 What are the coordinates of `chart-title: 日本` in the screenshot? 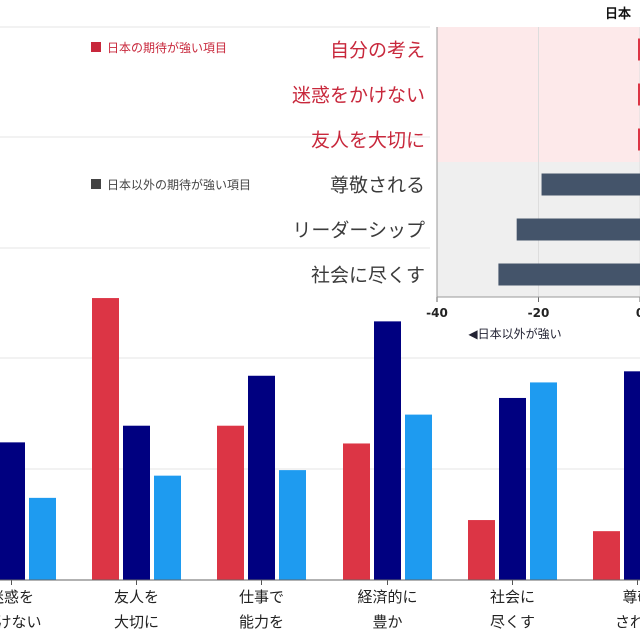 It's located at (618, 14).